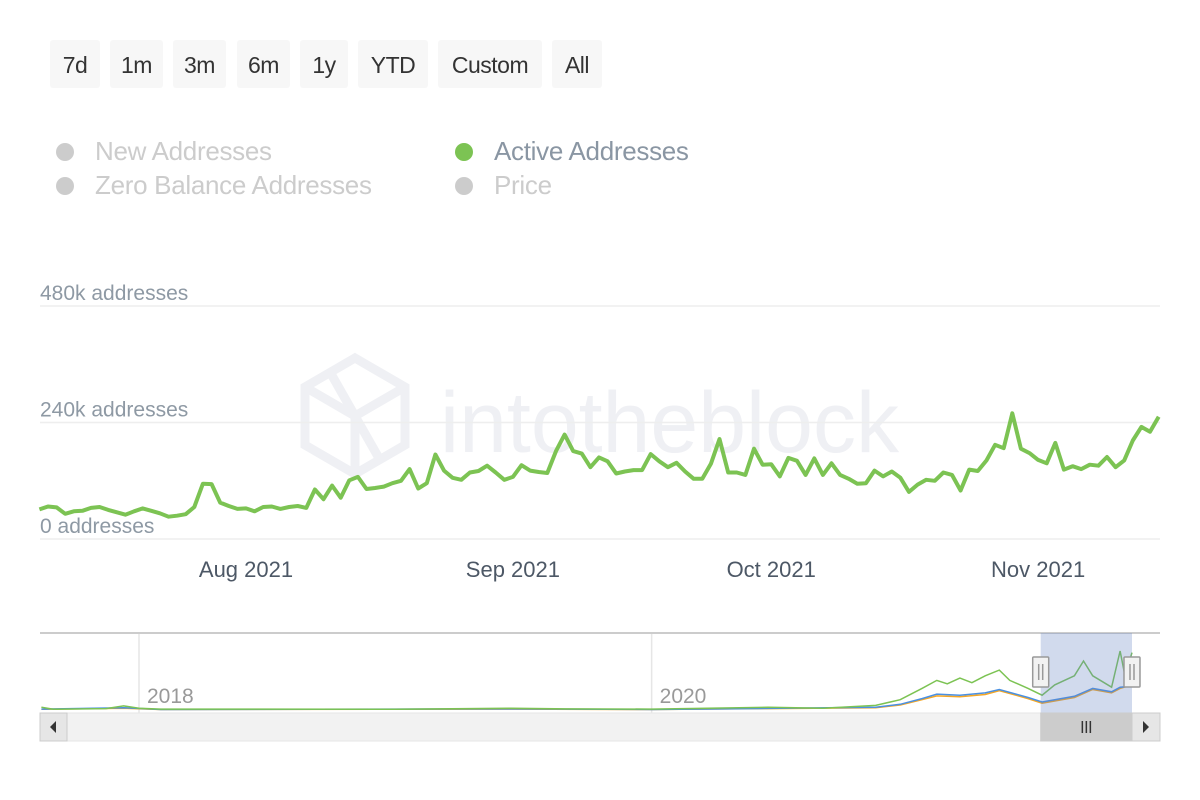  What do you see at coordinates (600, 416) in the screenshot?
I see `intotheblock-watermark: intotheblock` at bounding box center [600, 416].